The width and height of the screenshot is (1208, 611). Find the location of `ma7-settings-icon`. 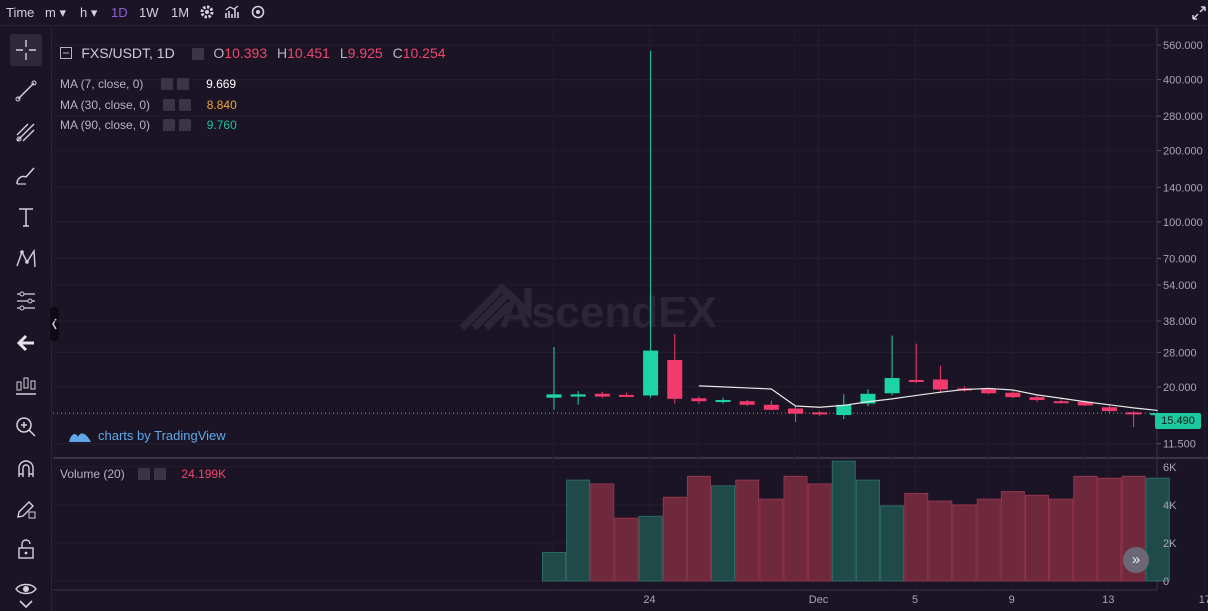

ma7-settings-icon is located at coordinates (166, 84).